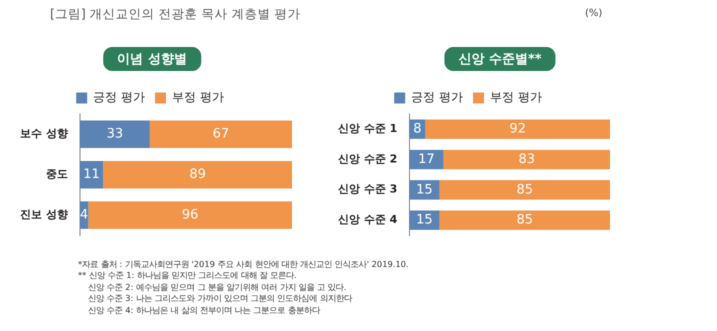  What do you see at coordinates (500, 59) in the screenshot?
I see `chart-title: 신앙 수준별**` at bounding box center [500, 59].